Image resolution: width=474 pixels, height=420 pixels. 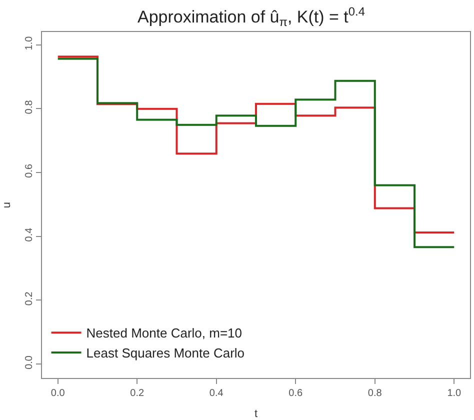 What do you see at coordinates (252, 16) in the screenshot?
I see `chart-title: Approximation of û$_{π}$, K(t) = t$^{0.4}$` at bounding box center [252, 16].